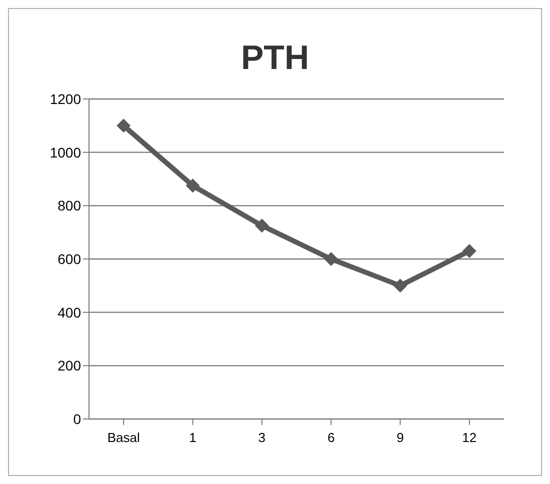 The height and width of the screenshot is (484, 550). Describe the element at coordinates (66, 152) in the screenshot. I see `y-tick-label: 1000` at that location.